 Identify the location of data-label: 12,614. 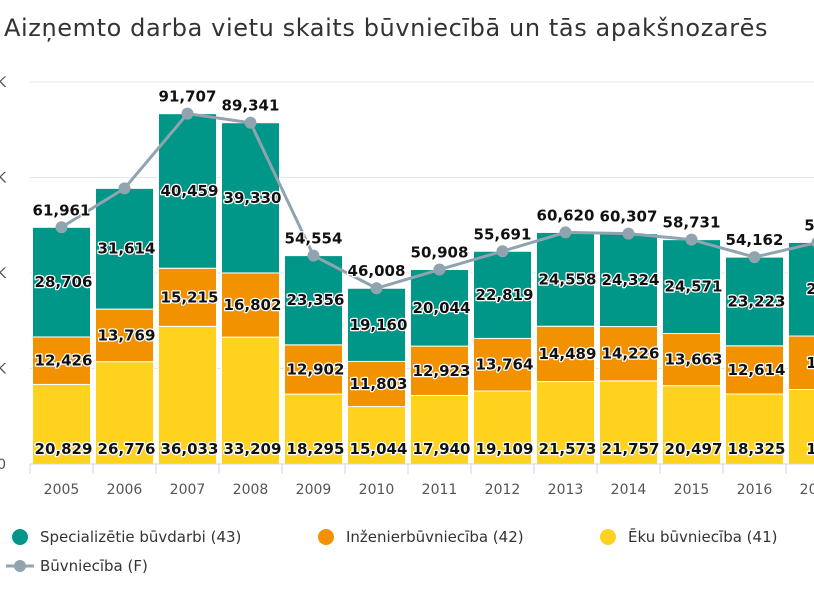
(757, 370).